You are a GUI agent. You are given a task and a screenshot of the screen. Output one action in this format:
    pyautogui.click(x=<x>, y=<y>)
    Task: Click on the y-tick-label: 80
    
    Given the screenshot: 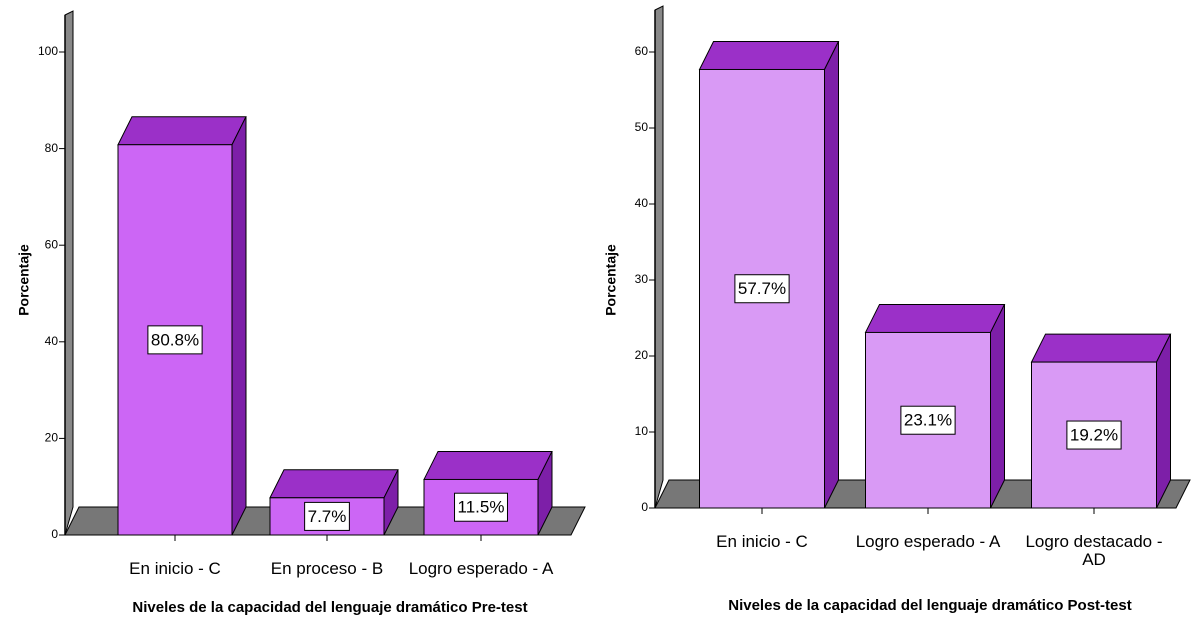 What is the action you would take?
    pyautogui.click(x=52, y=148)
    